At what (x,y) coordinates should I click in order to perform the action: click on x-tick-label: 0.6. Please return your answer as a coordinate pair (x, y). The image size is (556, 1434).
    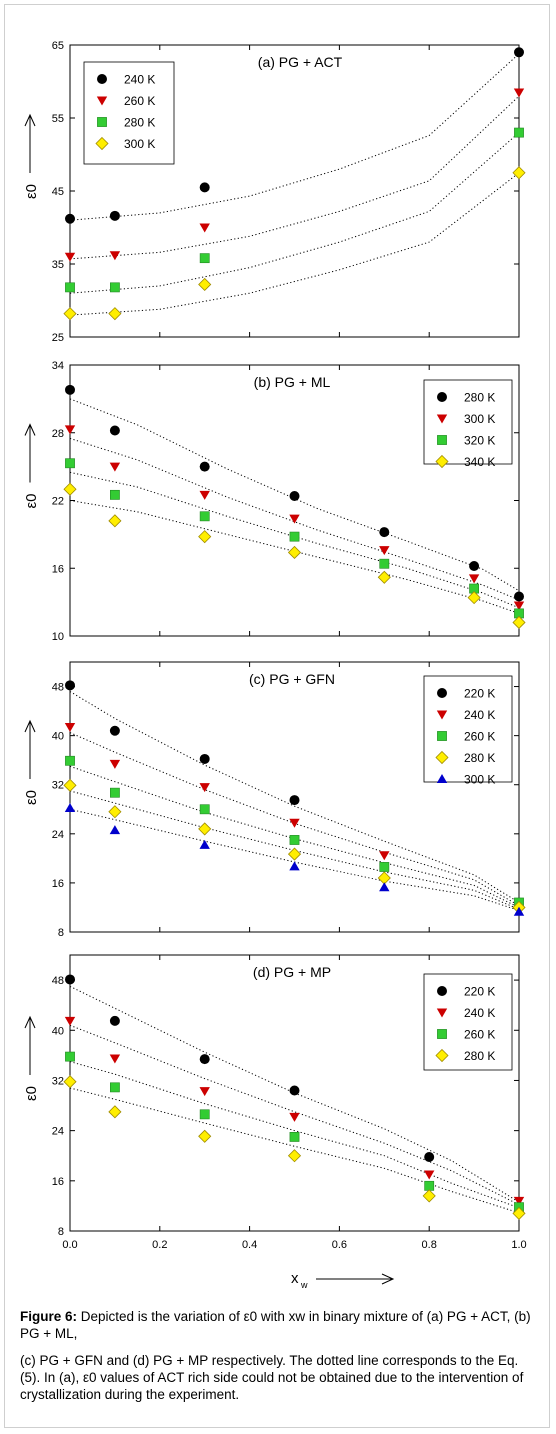
    Looking at the image, I should click on (339, 1245).